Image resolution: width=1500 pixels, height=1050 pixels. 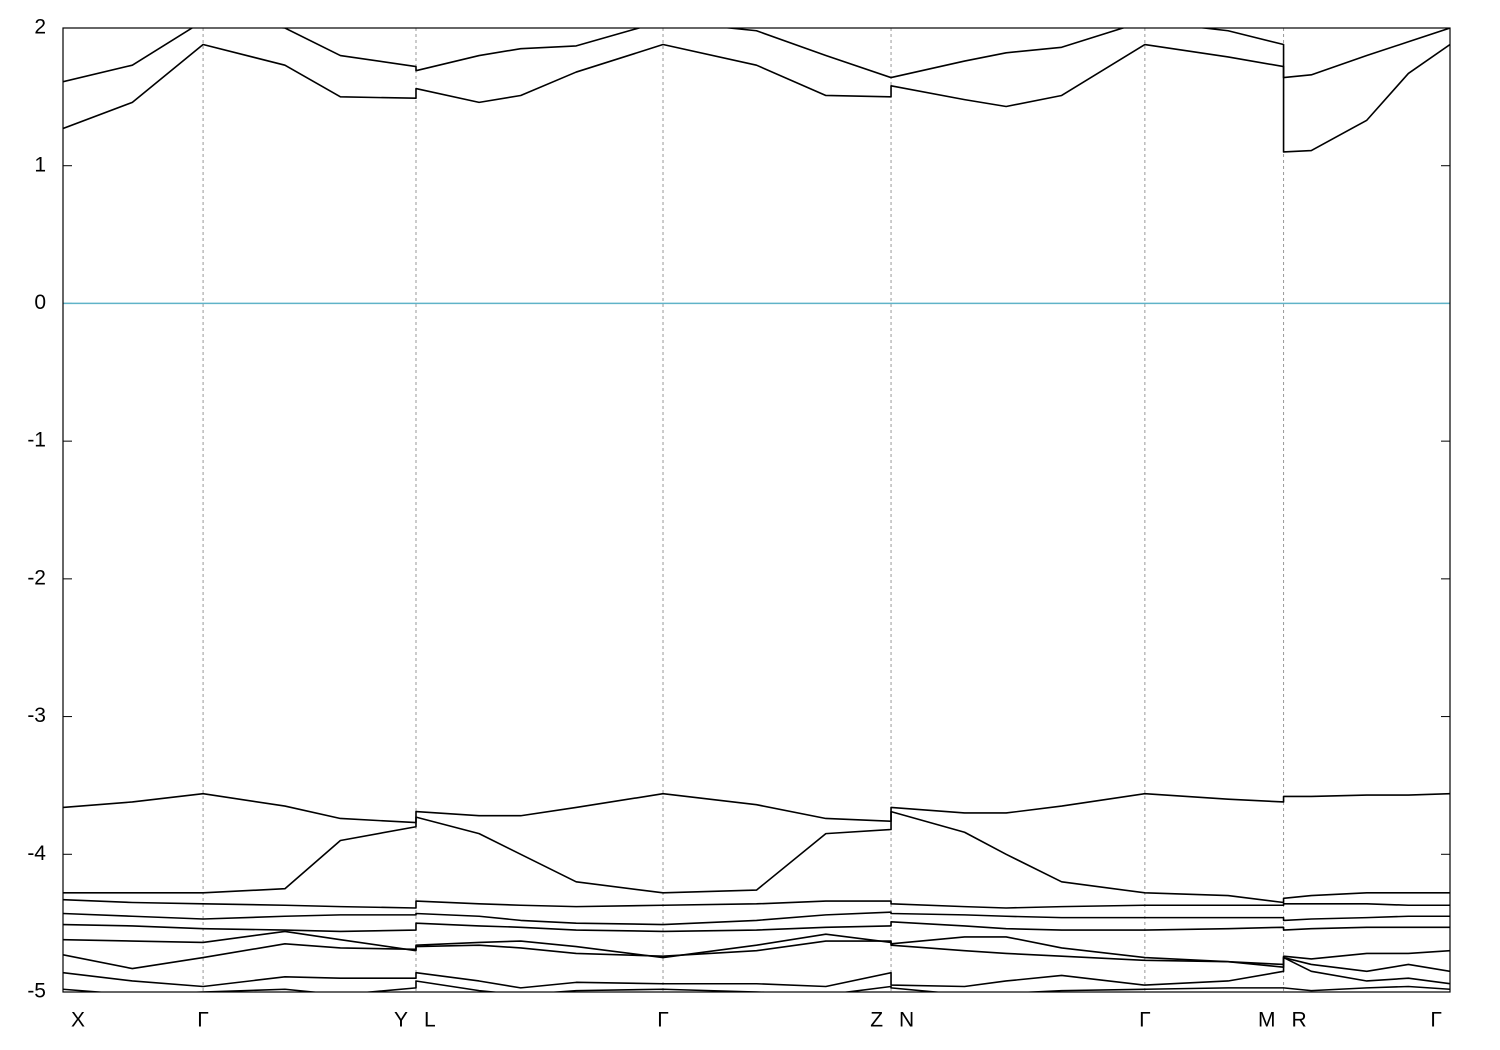 What do you see at coordinates (876, 1020) in the screenshot?
I see `x-tick-label: Z` at bounding box center [876, 1020].